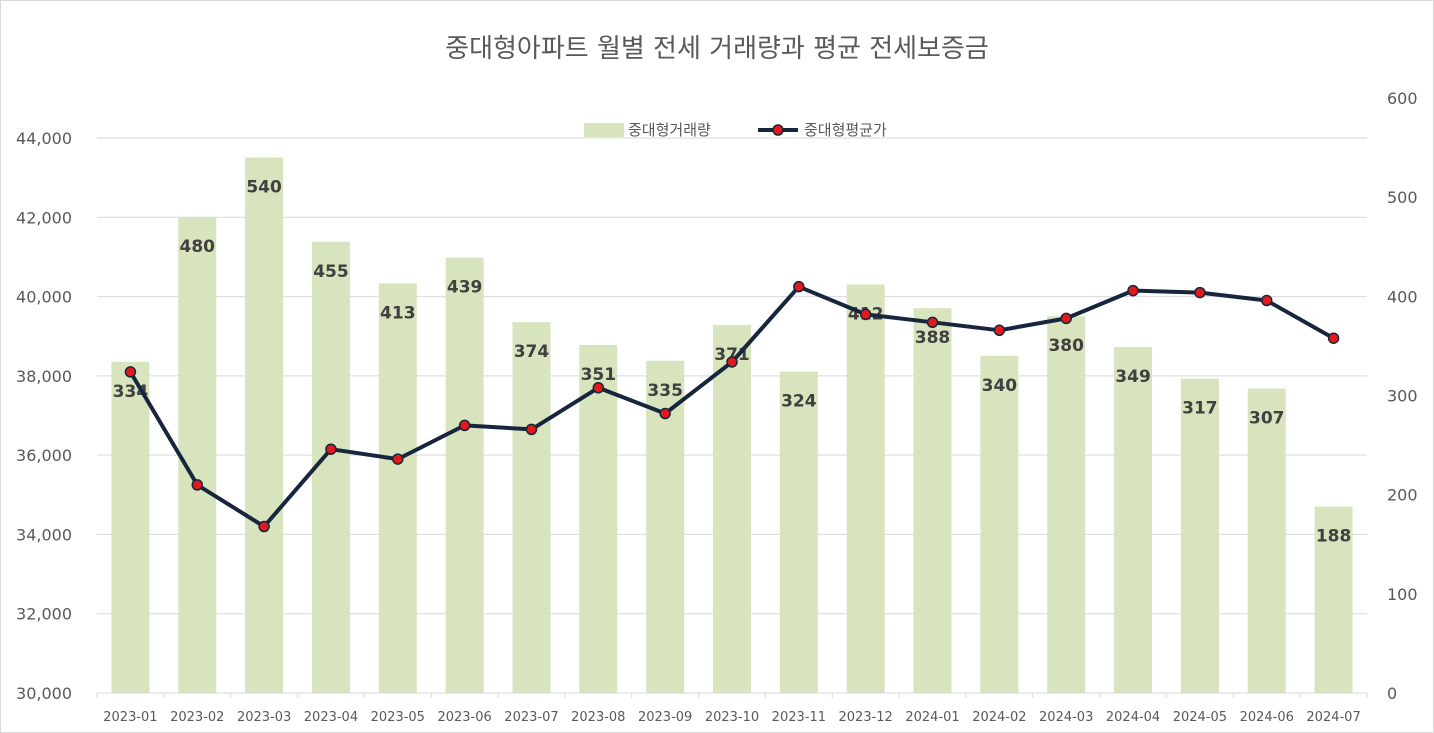 Image resolution: width=1434 pixels, height=733 pixels. What do you see at coordinates (735, 130) in the screenshot?
I see `legend: 중대형거래량 중대형평균가` at bounding box center [735, 130].